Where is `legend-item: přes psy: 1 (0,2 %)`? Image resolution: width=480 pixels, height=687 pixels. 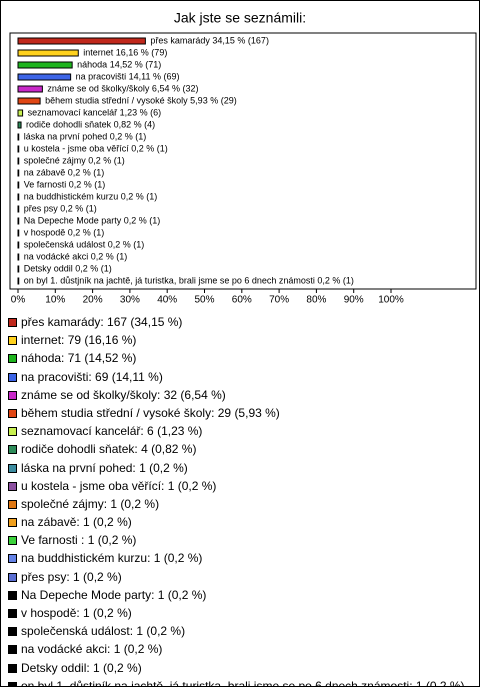 legend-item: přes psy: 1 (0,2 %) is located at coordinates (240, 579).